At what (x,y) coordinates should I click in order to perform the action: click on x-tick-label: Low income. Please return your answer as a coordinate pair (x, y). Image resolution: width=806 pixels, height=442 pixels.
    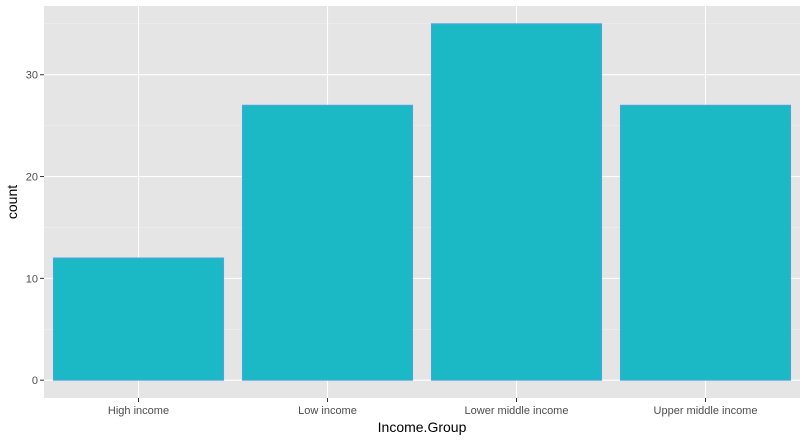
    Looking at the image, I should click on (327, 411).